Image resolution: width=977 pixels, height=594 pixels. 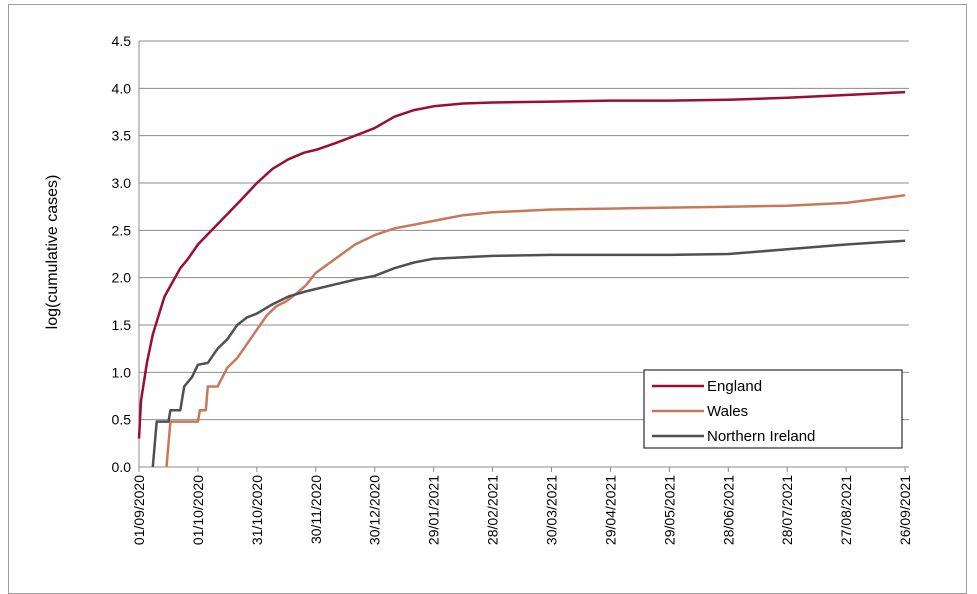 What do you see at coordinates (610, 510) in the screenshot?
I see `x-tick-label: 29/04/2021` at bounding box center [610, 510].